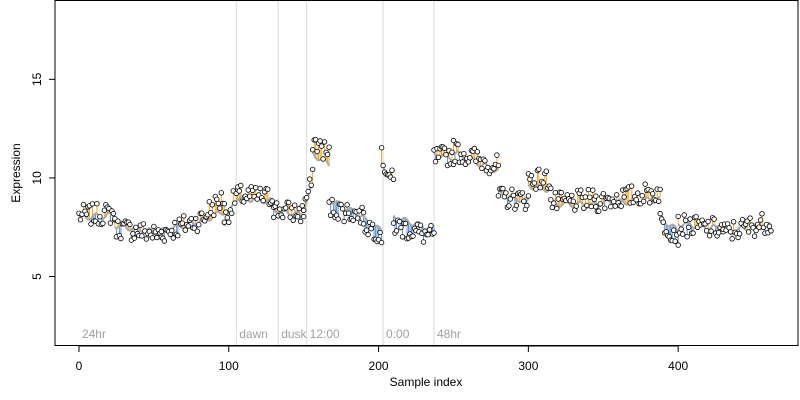 This screenshot has height=400, width=800. What do you see at coordinates (382, 359) in the screenshot?
I see `x-axis: 0 100 200 300 400` at bounding box center [382, 359].